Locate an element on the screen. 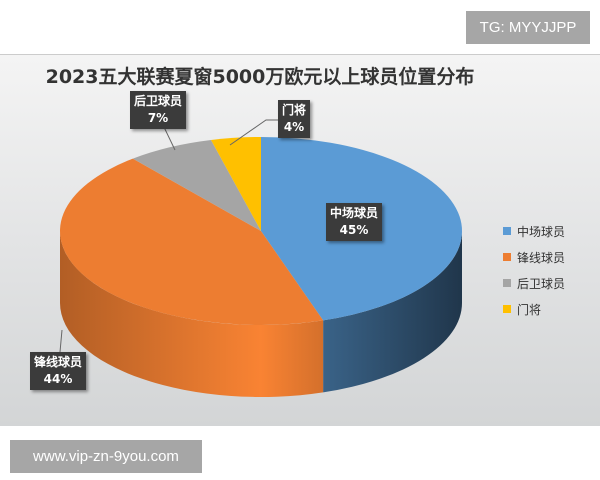 The height and width of the screenshot is (480, 600). watermark-top: TG: MYYJJPP is located at coordinates (528, 27).